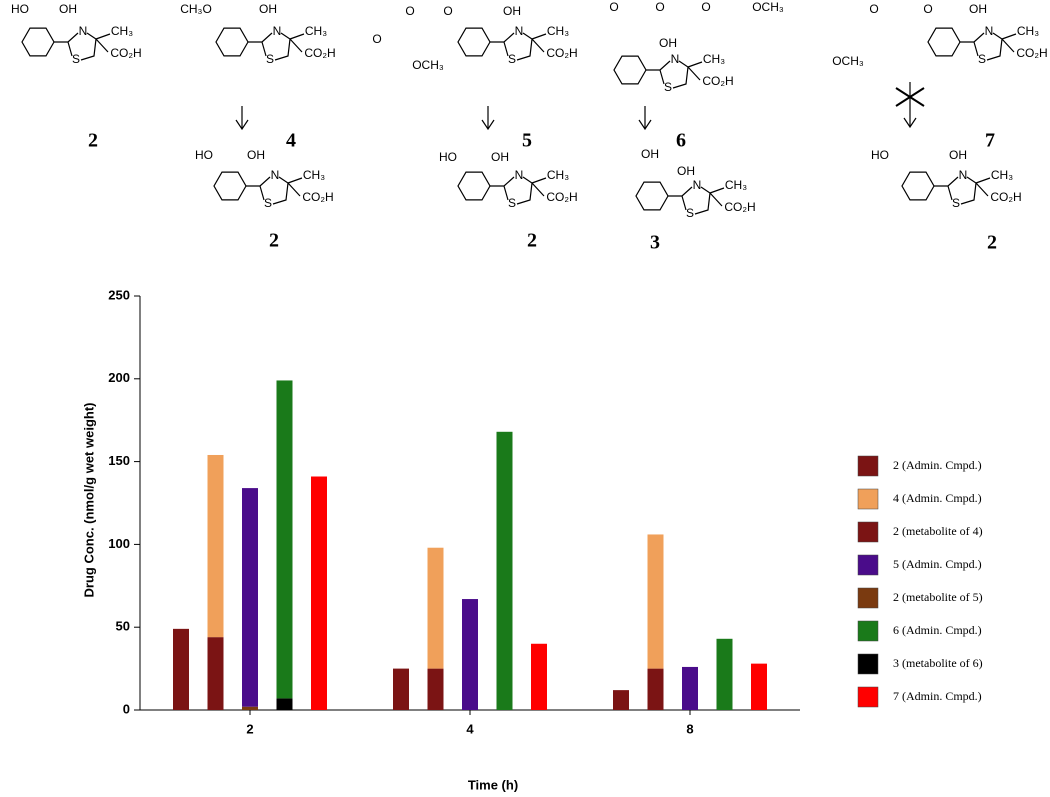 This screenshot has height=797, width=1050. I want to click on legend-label: 3 (metabolite of 6), so click(938, 663).